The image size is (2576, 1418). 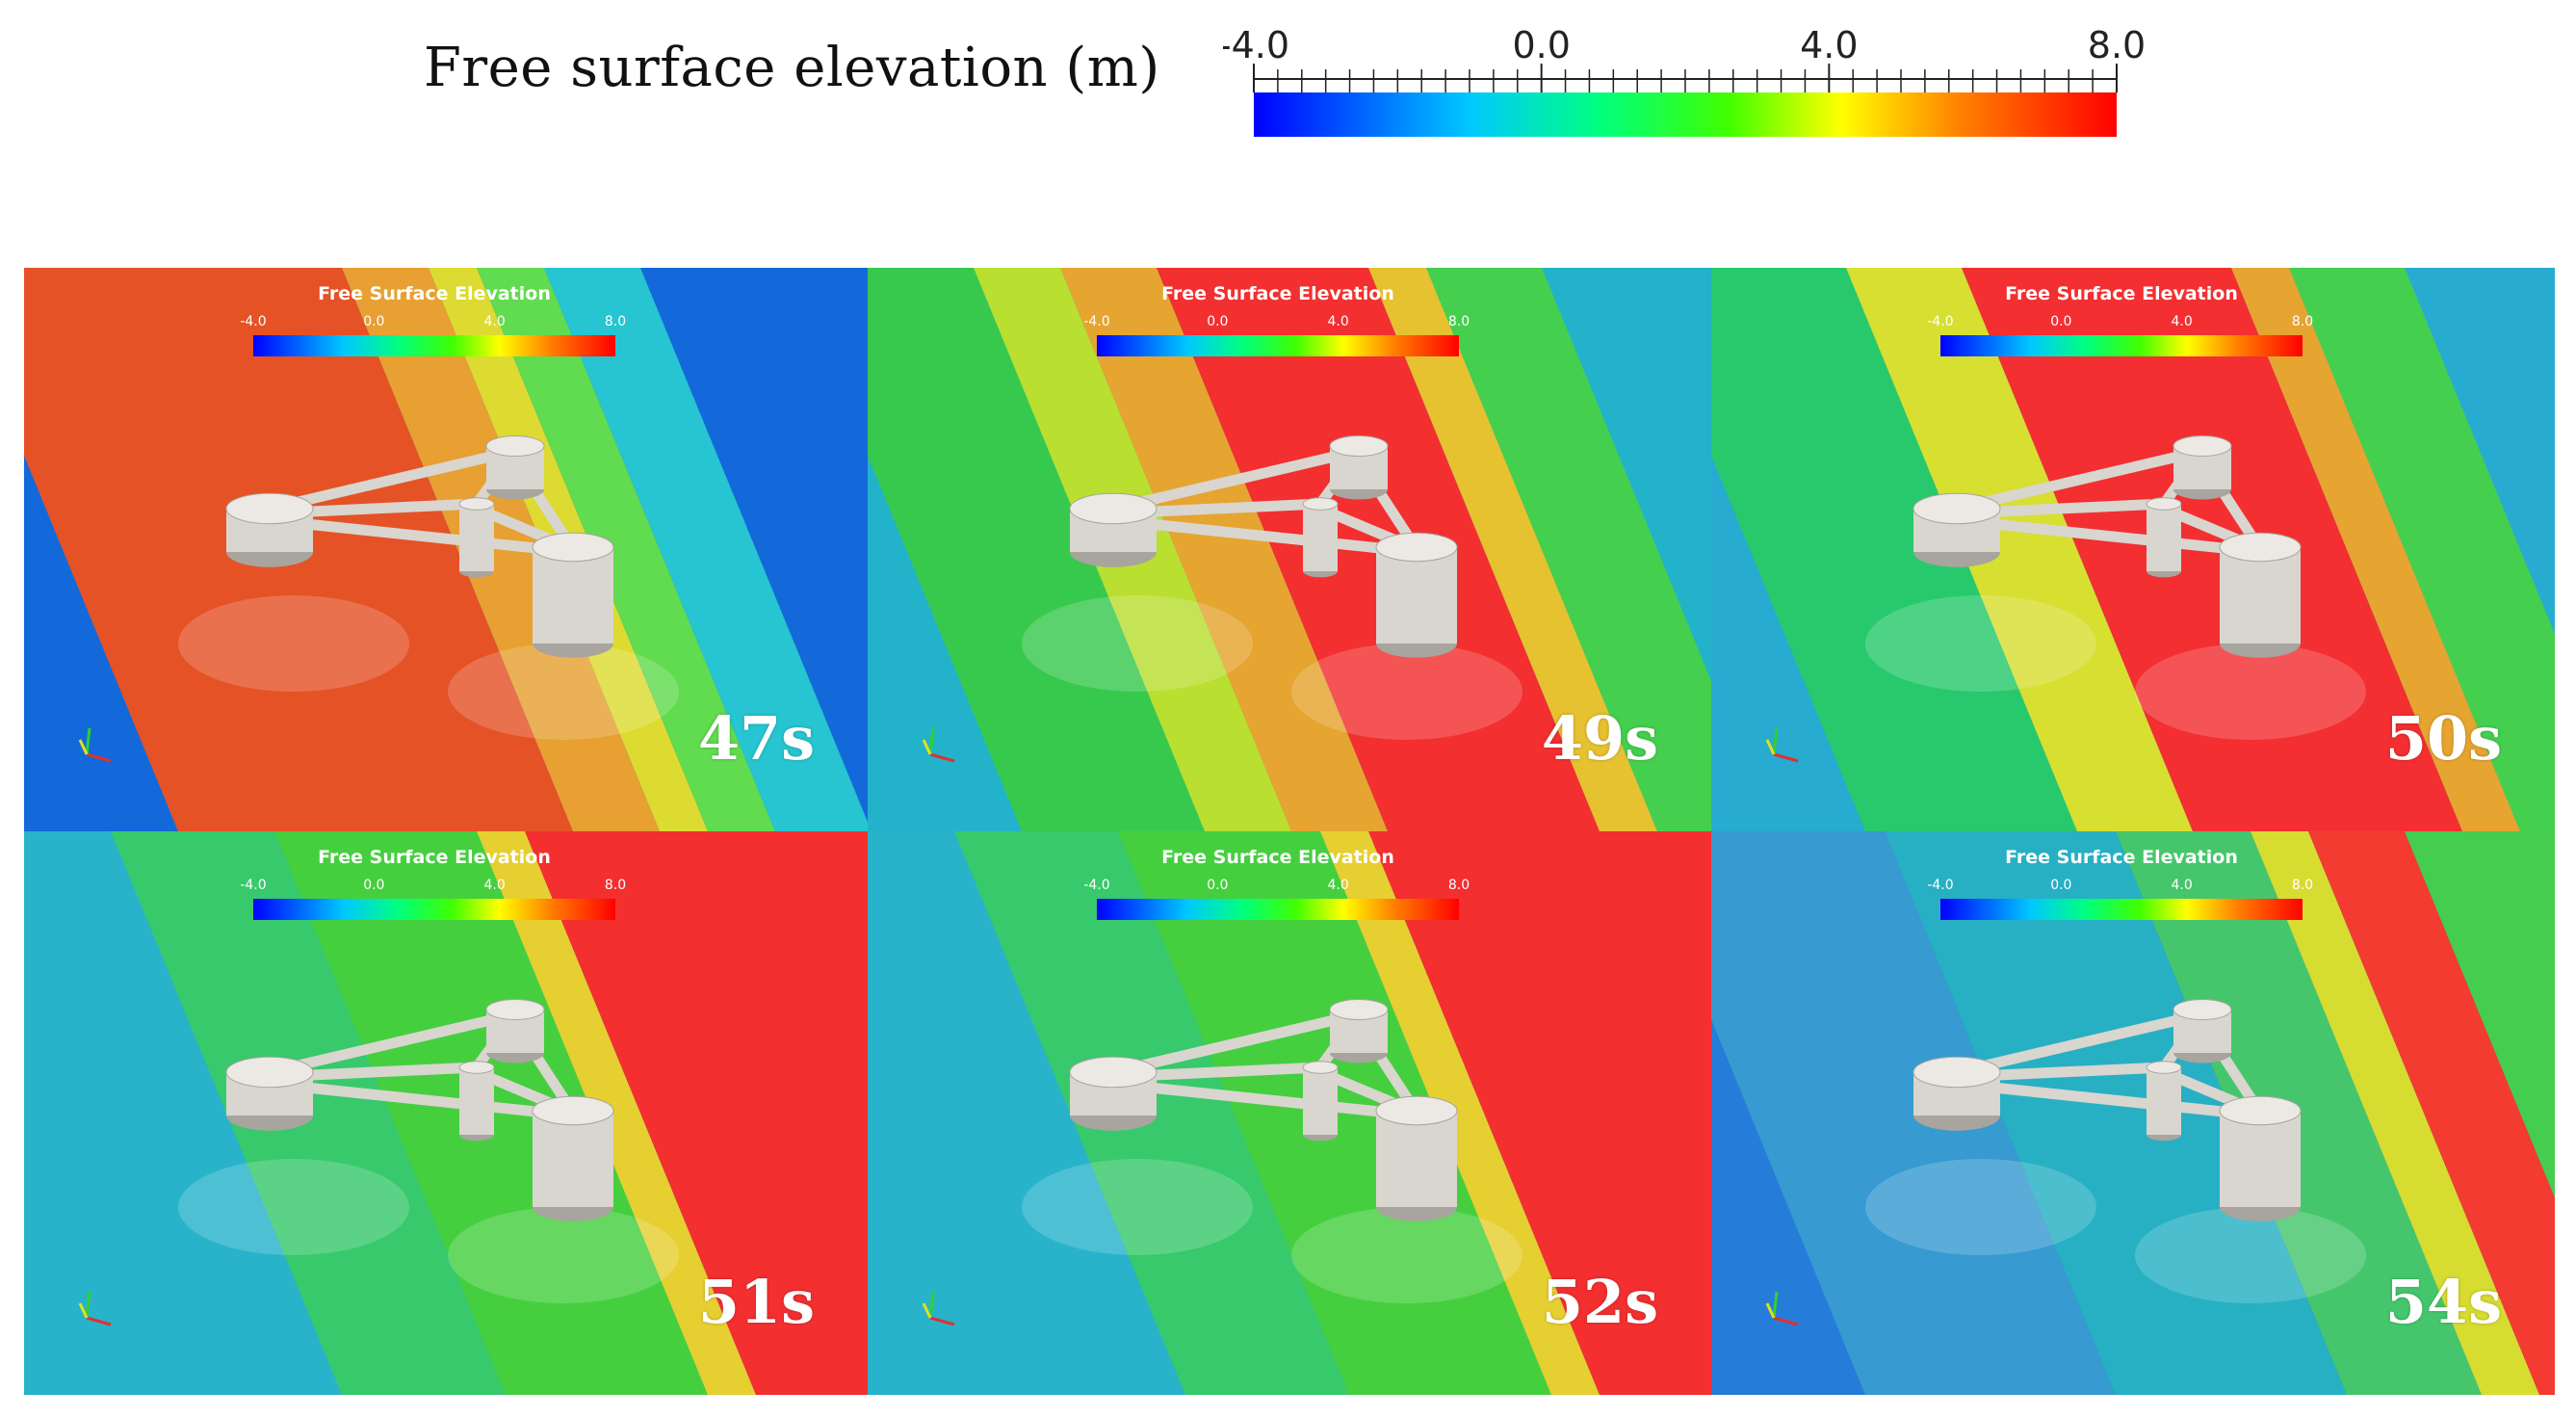 I want to click on simulation-panel-50s: Free Surface Elevation -4.0 0.0 4.0 8.0 50s, so click(x=2133, y=549).